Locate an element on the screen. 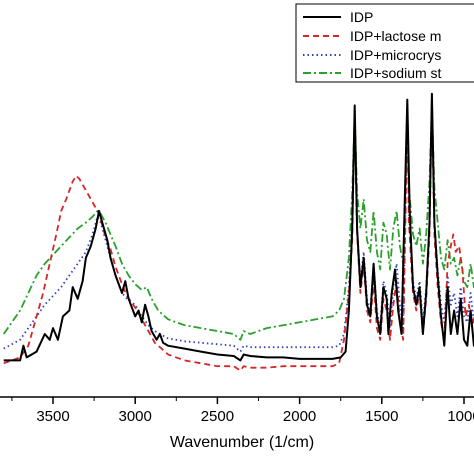 This screenshot has height=474, width=474. x-tick-label-2000: 2000 is located at coordinates (299, 416).